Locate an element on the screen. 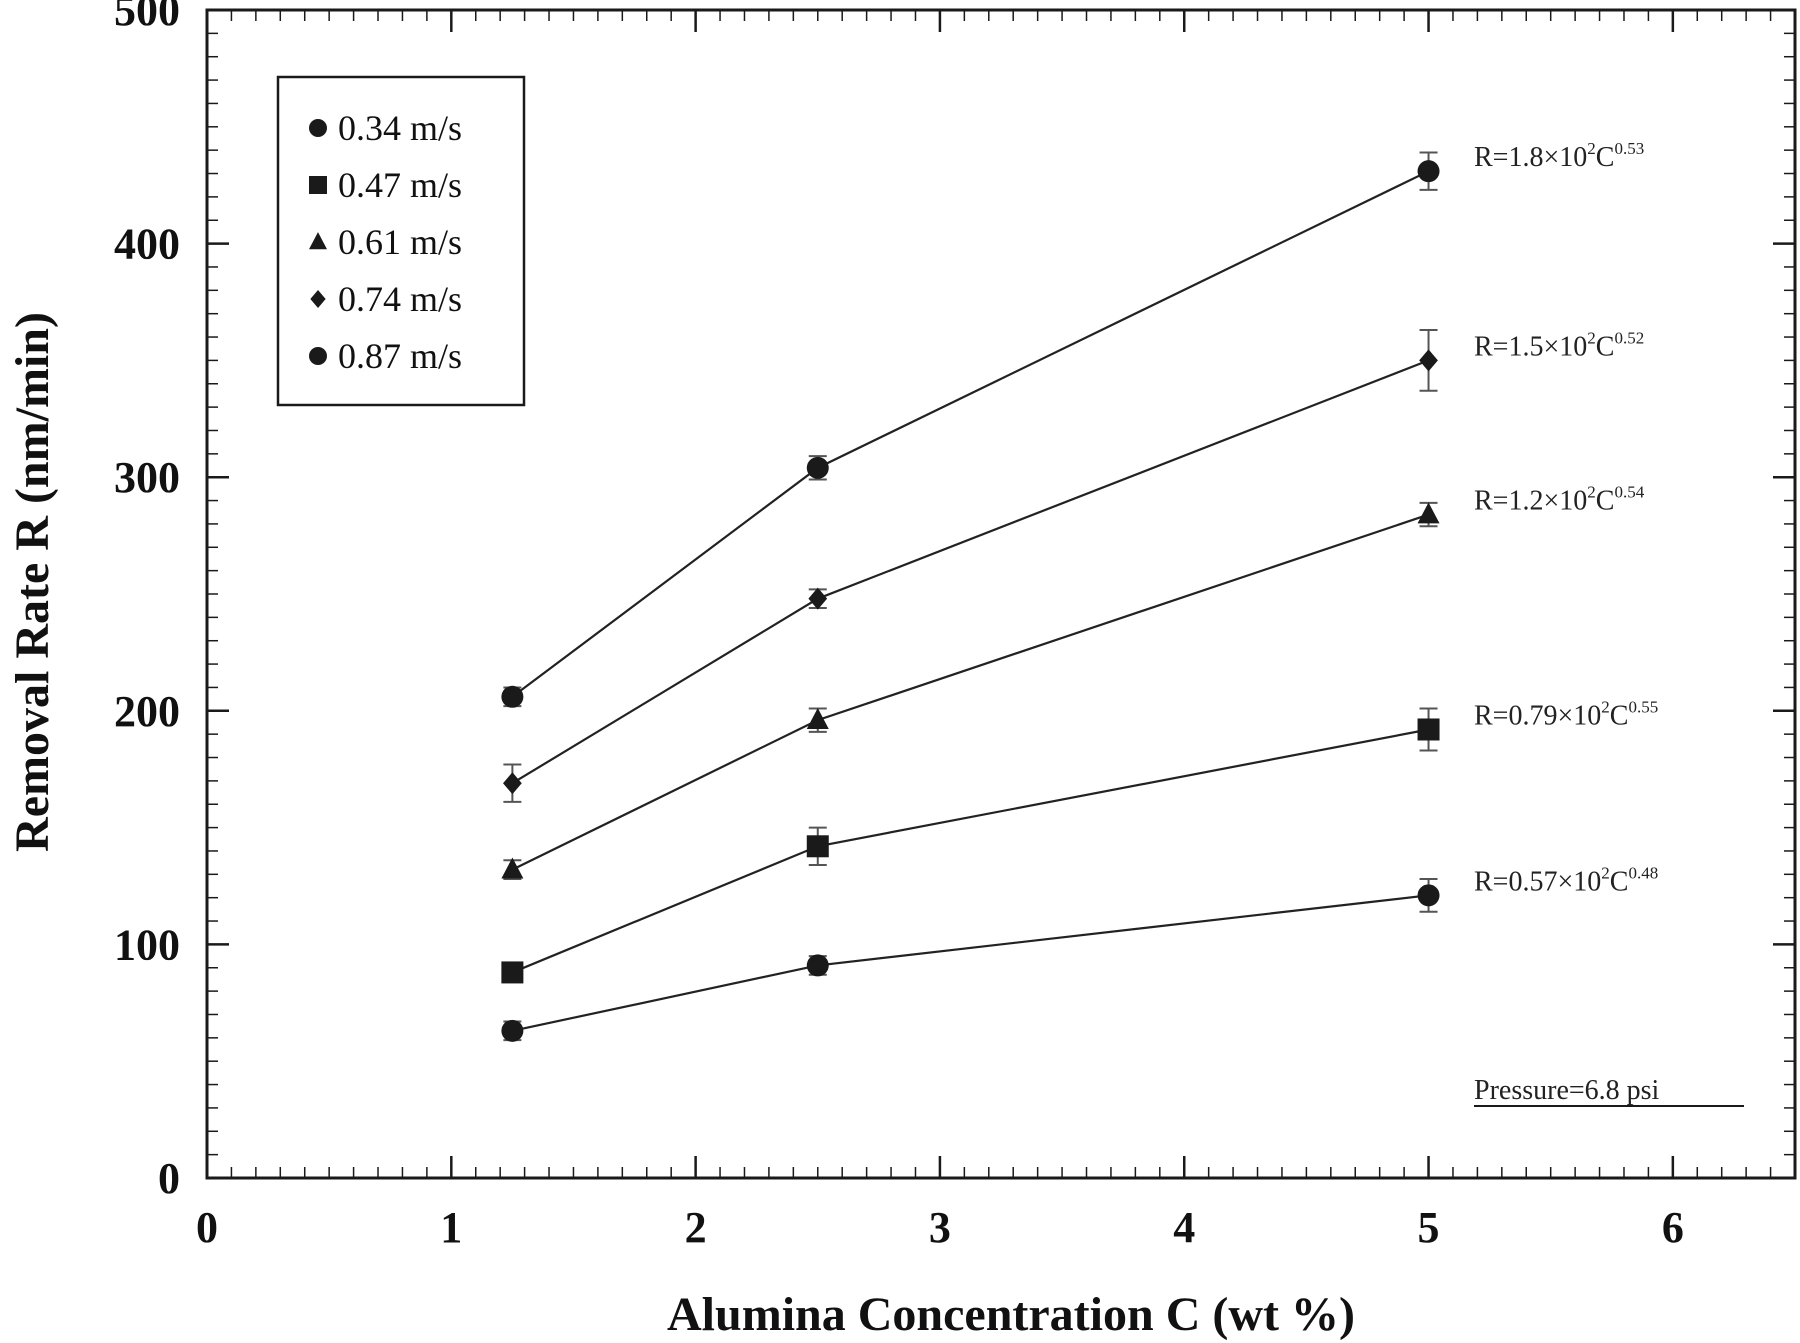 The height and width of the screenshot is (1343, 1800). y-tick-label: 500 is located at coordinates (147, 17).